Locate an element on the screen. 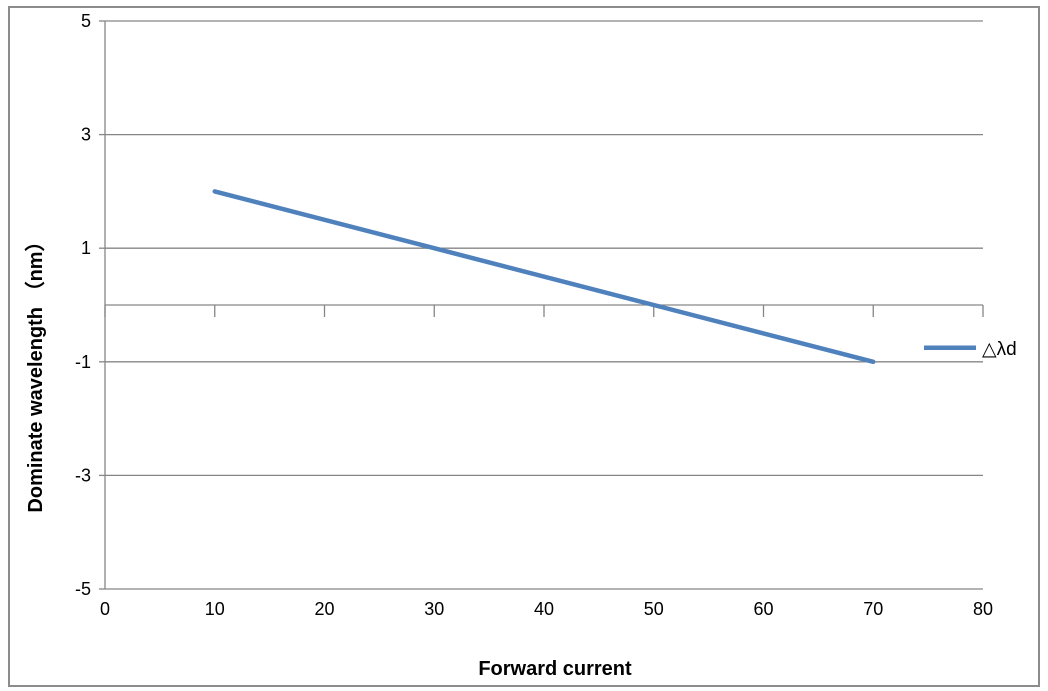 Image resolution: width=1048 pixels, height=691 pixels. x-tick-label: 30 is located at coordinates (434, 609).